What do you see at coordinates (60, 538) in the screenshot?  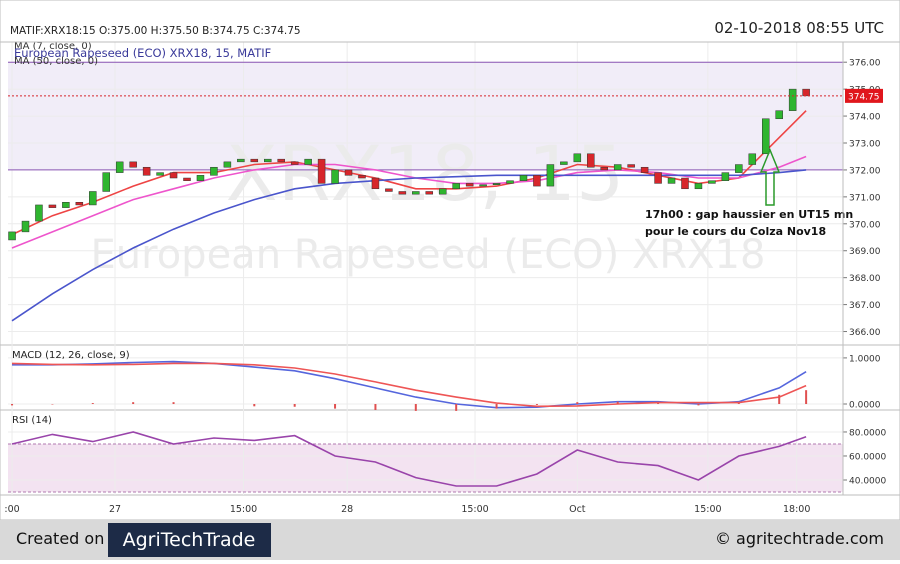 I see `footer-created: Created on` at bounding box center [60, 538].